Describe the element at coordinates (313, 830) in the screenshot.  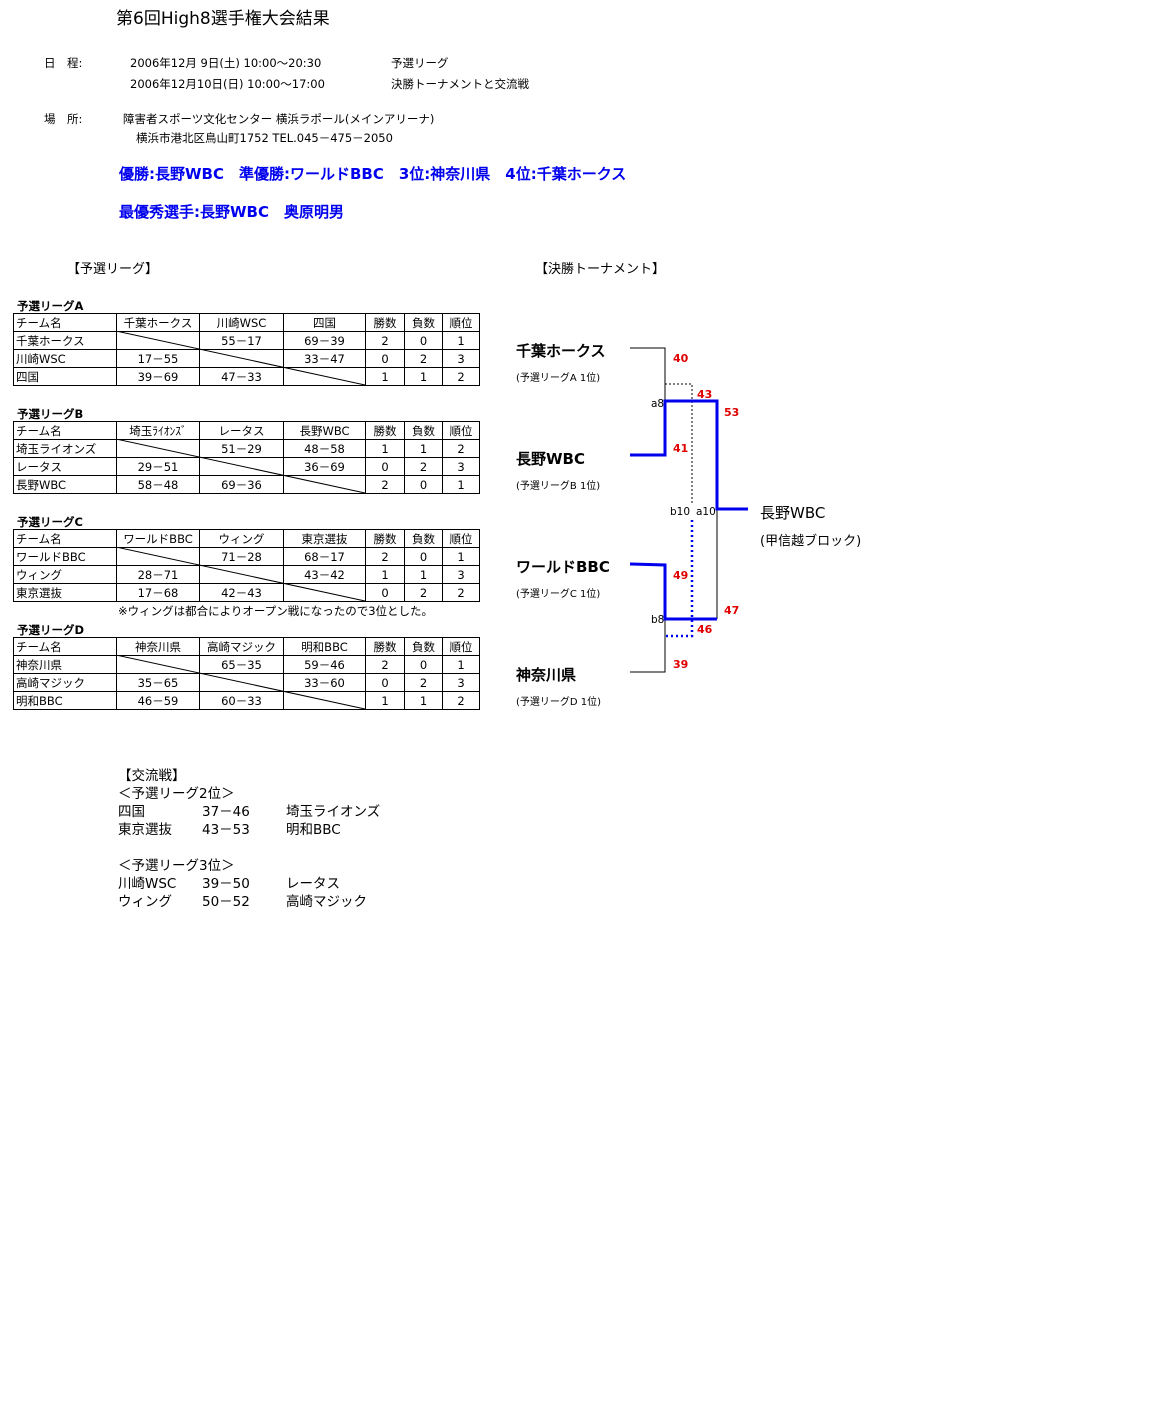
I see `exchange-team: 明和BBC` at that location.